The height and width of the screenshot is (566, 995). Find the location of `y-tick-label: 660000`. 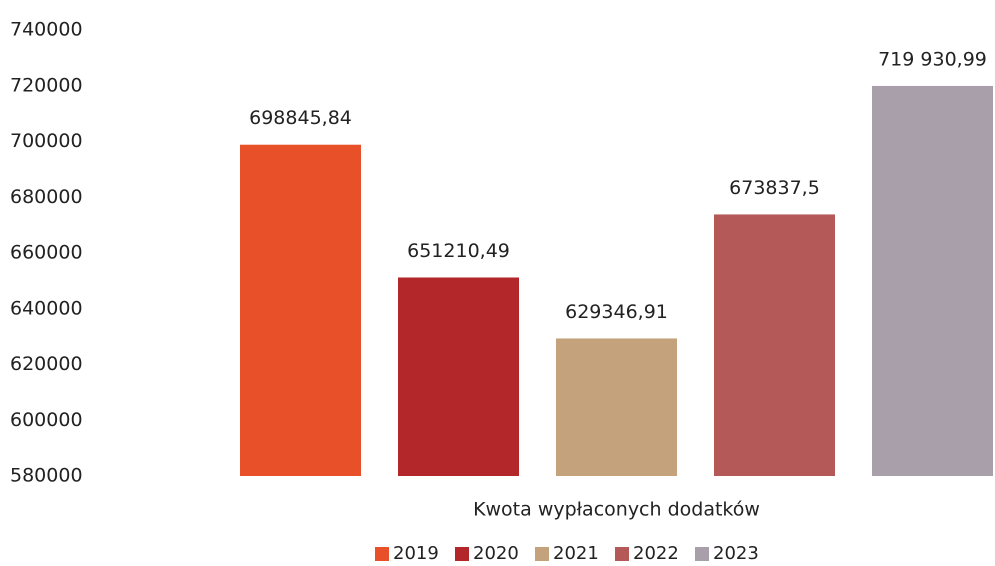

y-tick-label: 660000 is located at coordinates (46, 253).